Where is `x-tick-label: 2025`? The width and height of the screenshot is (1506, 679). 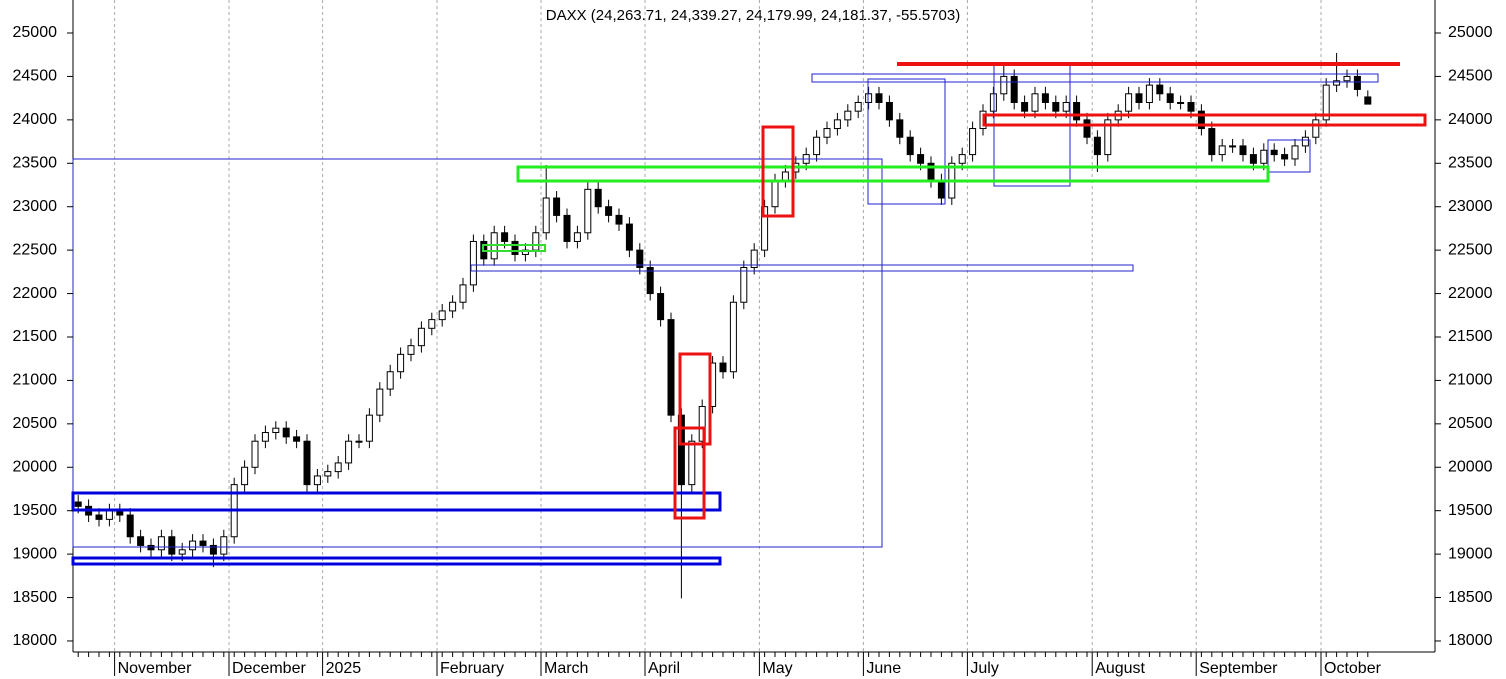 x-tick-label: 2025 is located at coordinates (344, 668).